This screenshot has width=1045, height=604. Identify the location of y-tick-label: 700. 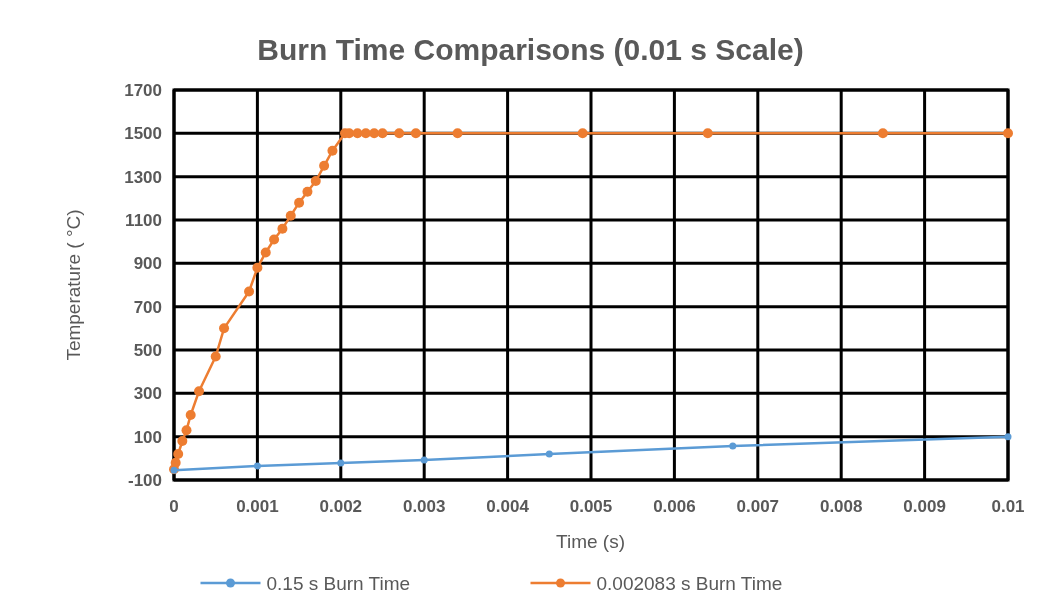
(147, 307).